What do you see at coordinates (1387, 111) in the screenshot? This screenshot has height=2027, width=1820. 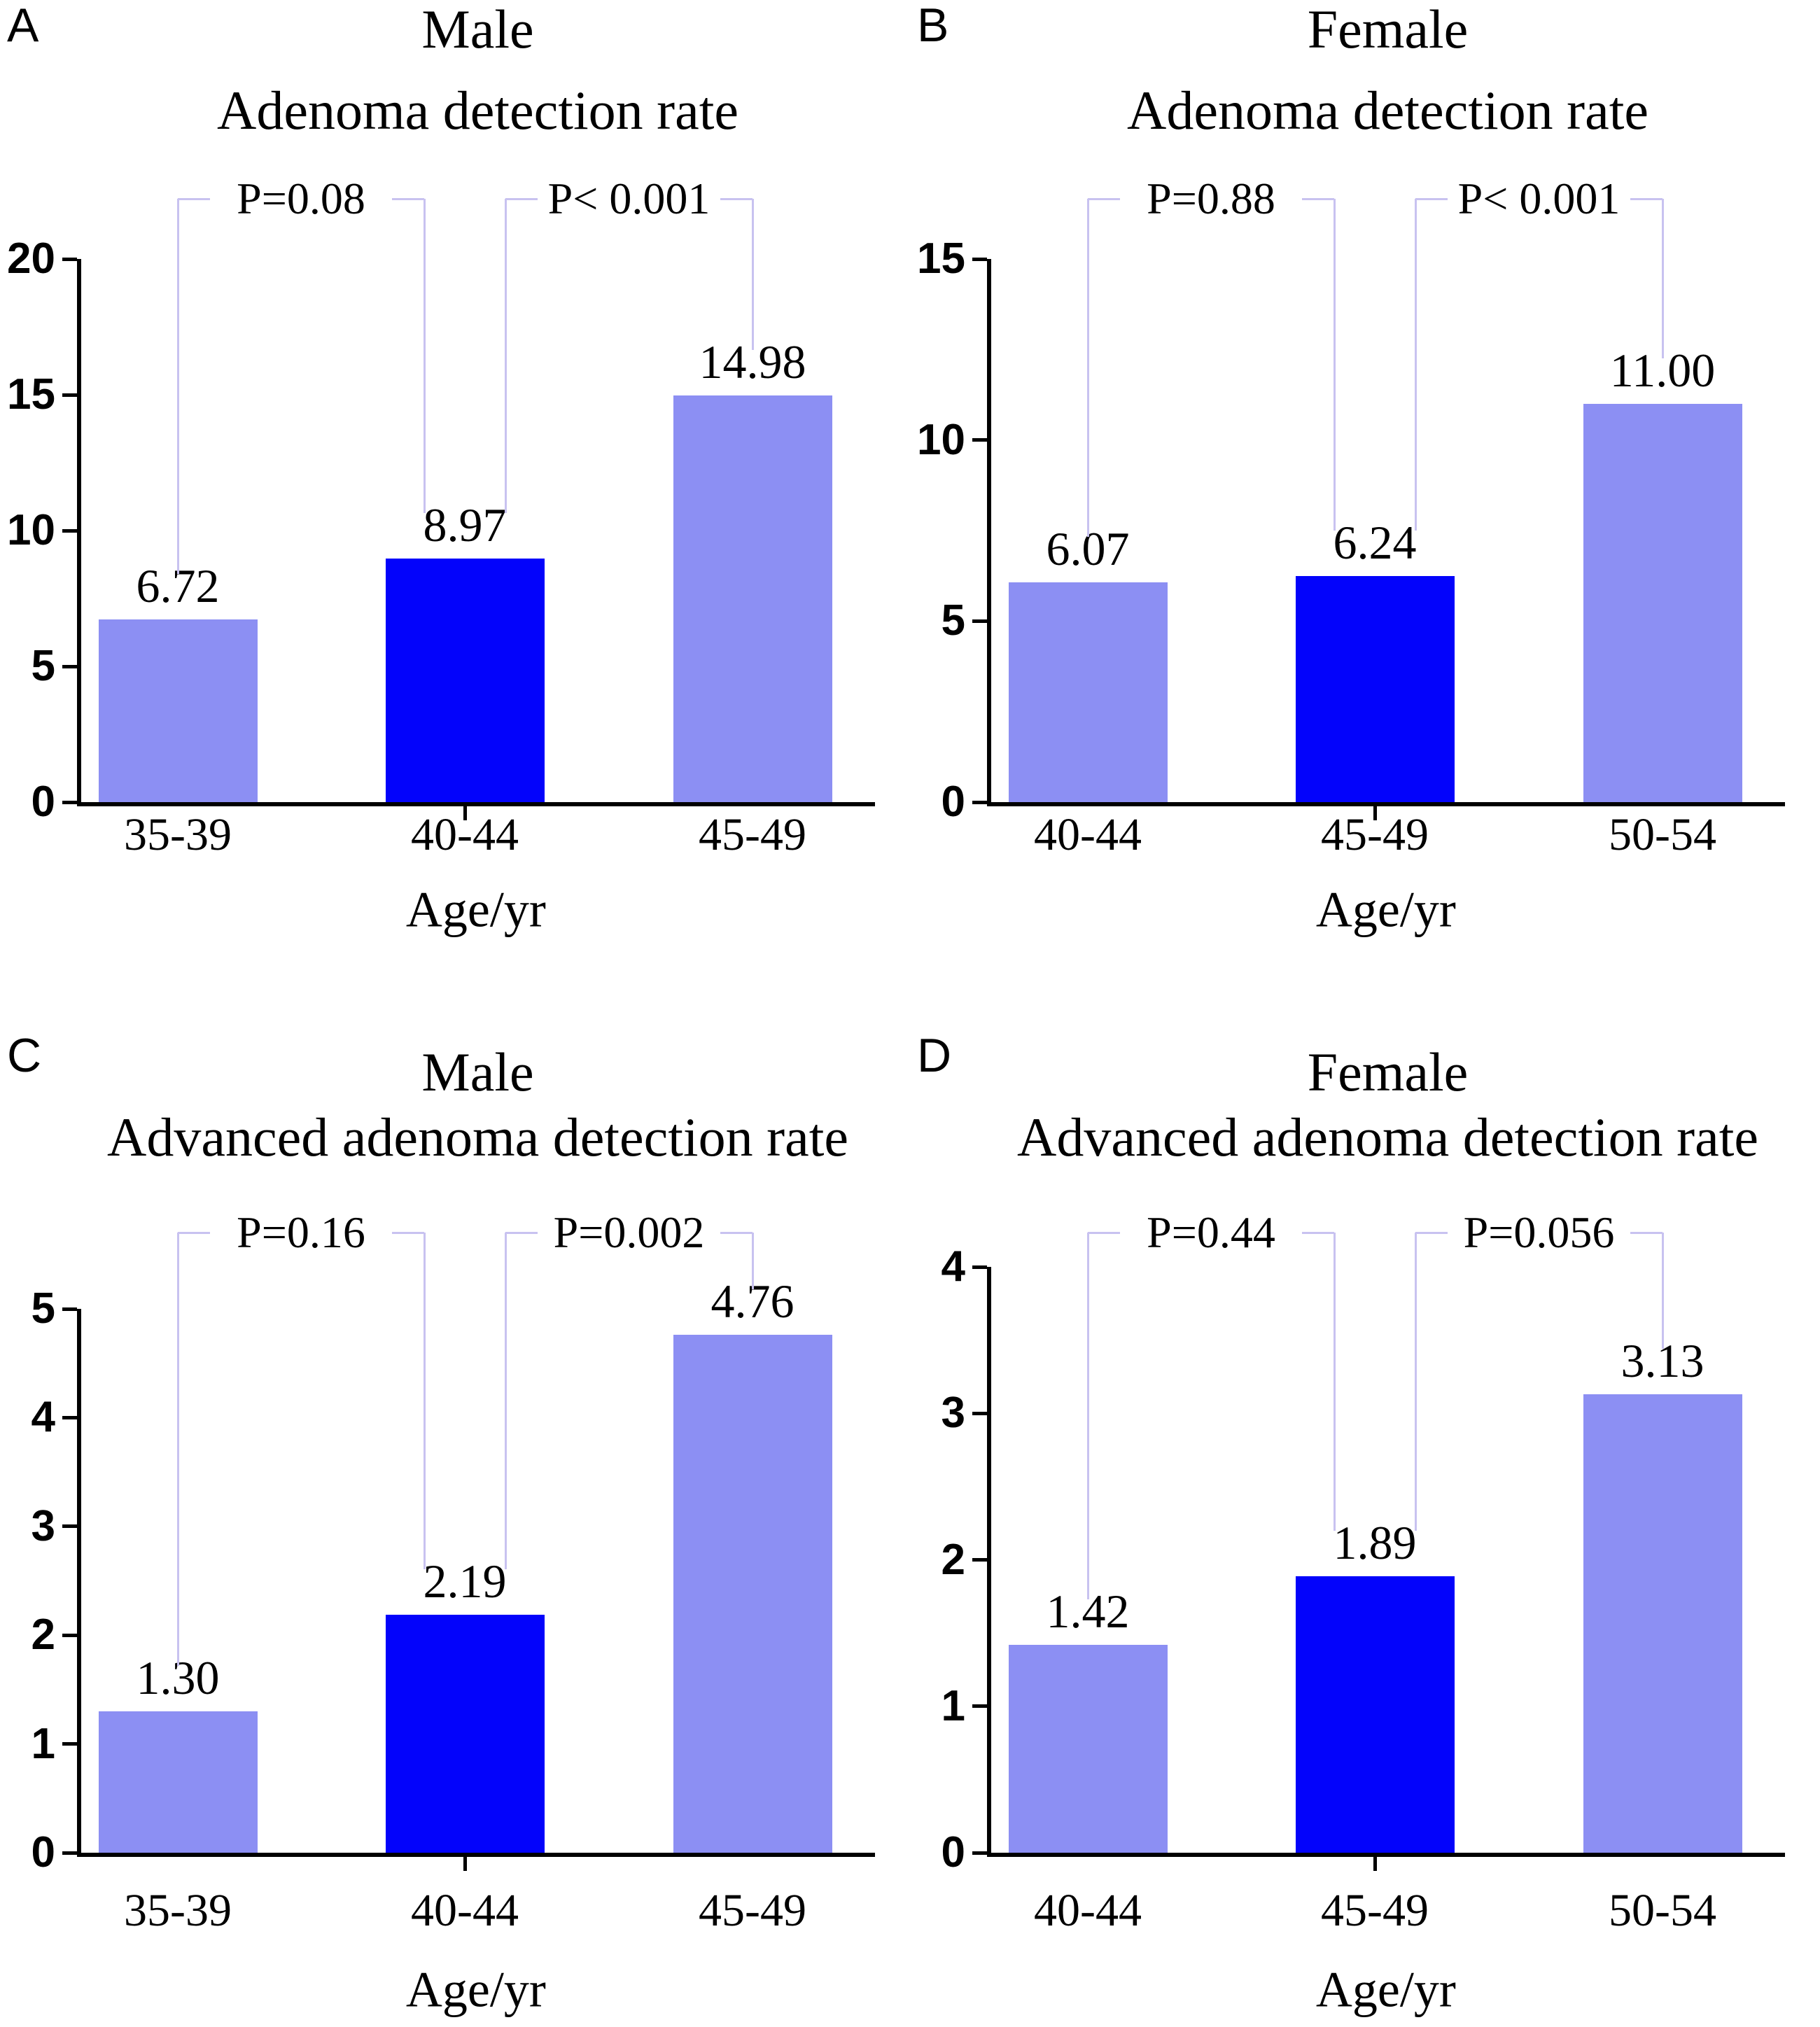 I see `panel-subtitle: Adenoma detection rate` at bounding box center [1387, 111].